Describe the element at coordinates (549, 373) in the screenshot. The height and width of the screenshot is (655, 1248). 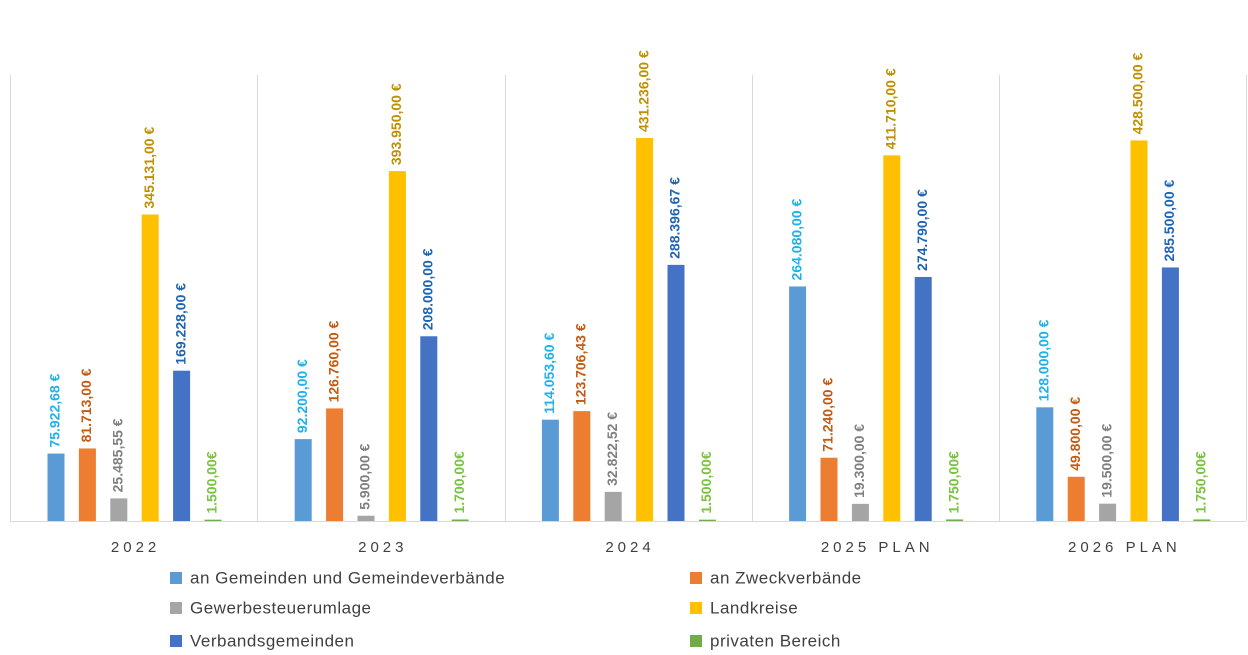
I see `data-label: 114.053,60 €` at that location.